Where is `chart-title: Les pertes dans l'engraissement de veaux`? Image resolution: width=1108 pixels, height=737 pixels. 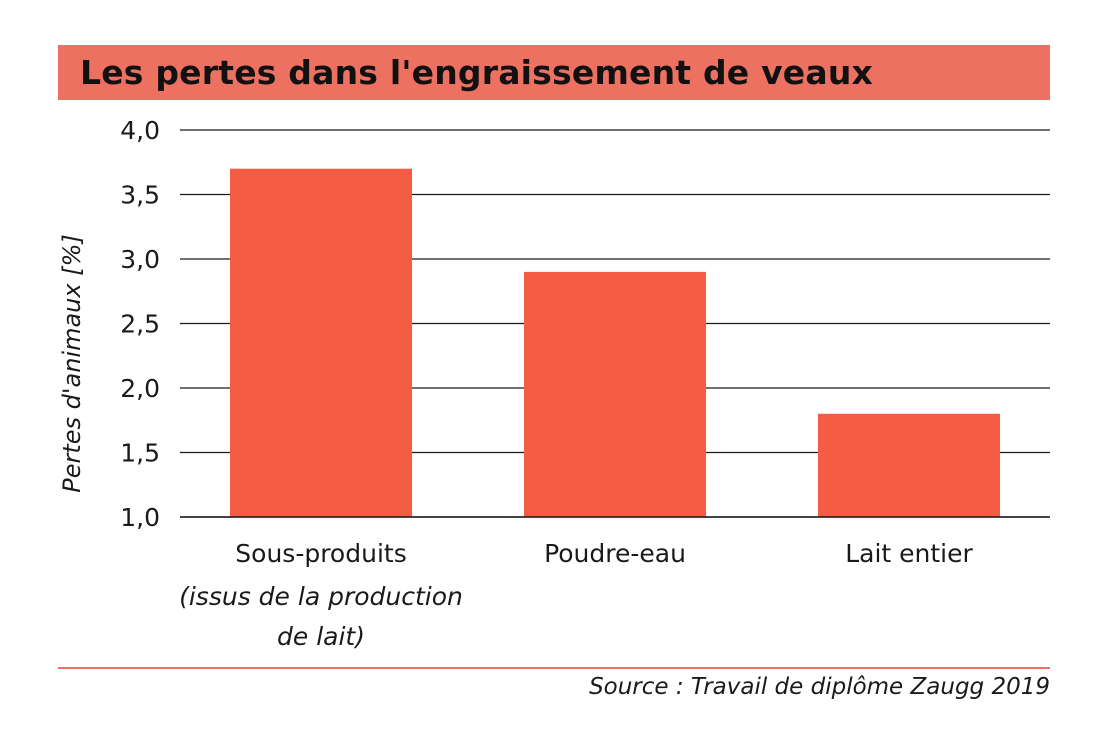
chart-title: Les pertes dans l'engraissement de veaux is located at coordinates (477, 72).